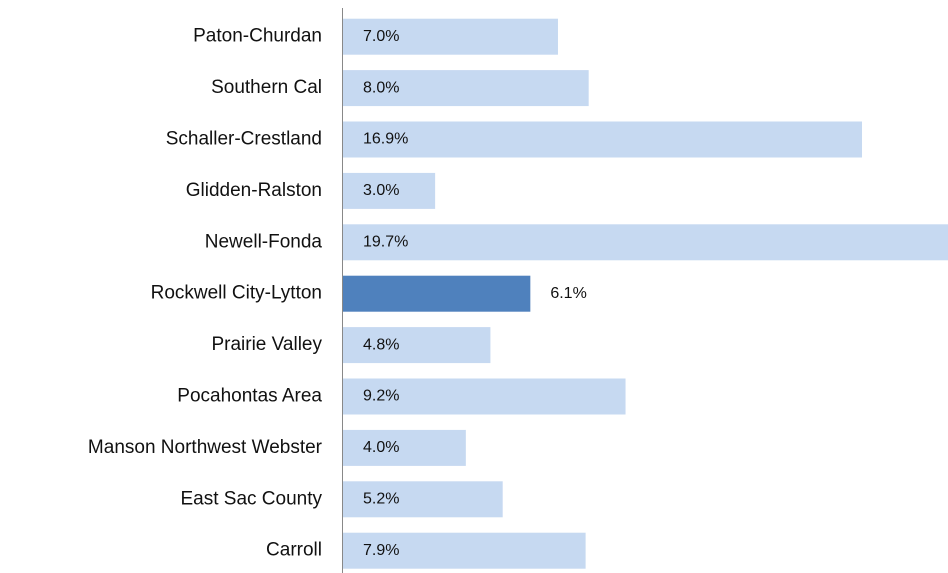  I want to click on category-label: Newell-Fonda, so click(264, 241).